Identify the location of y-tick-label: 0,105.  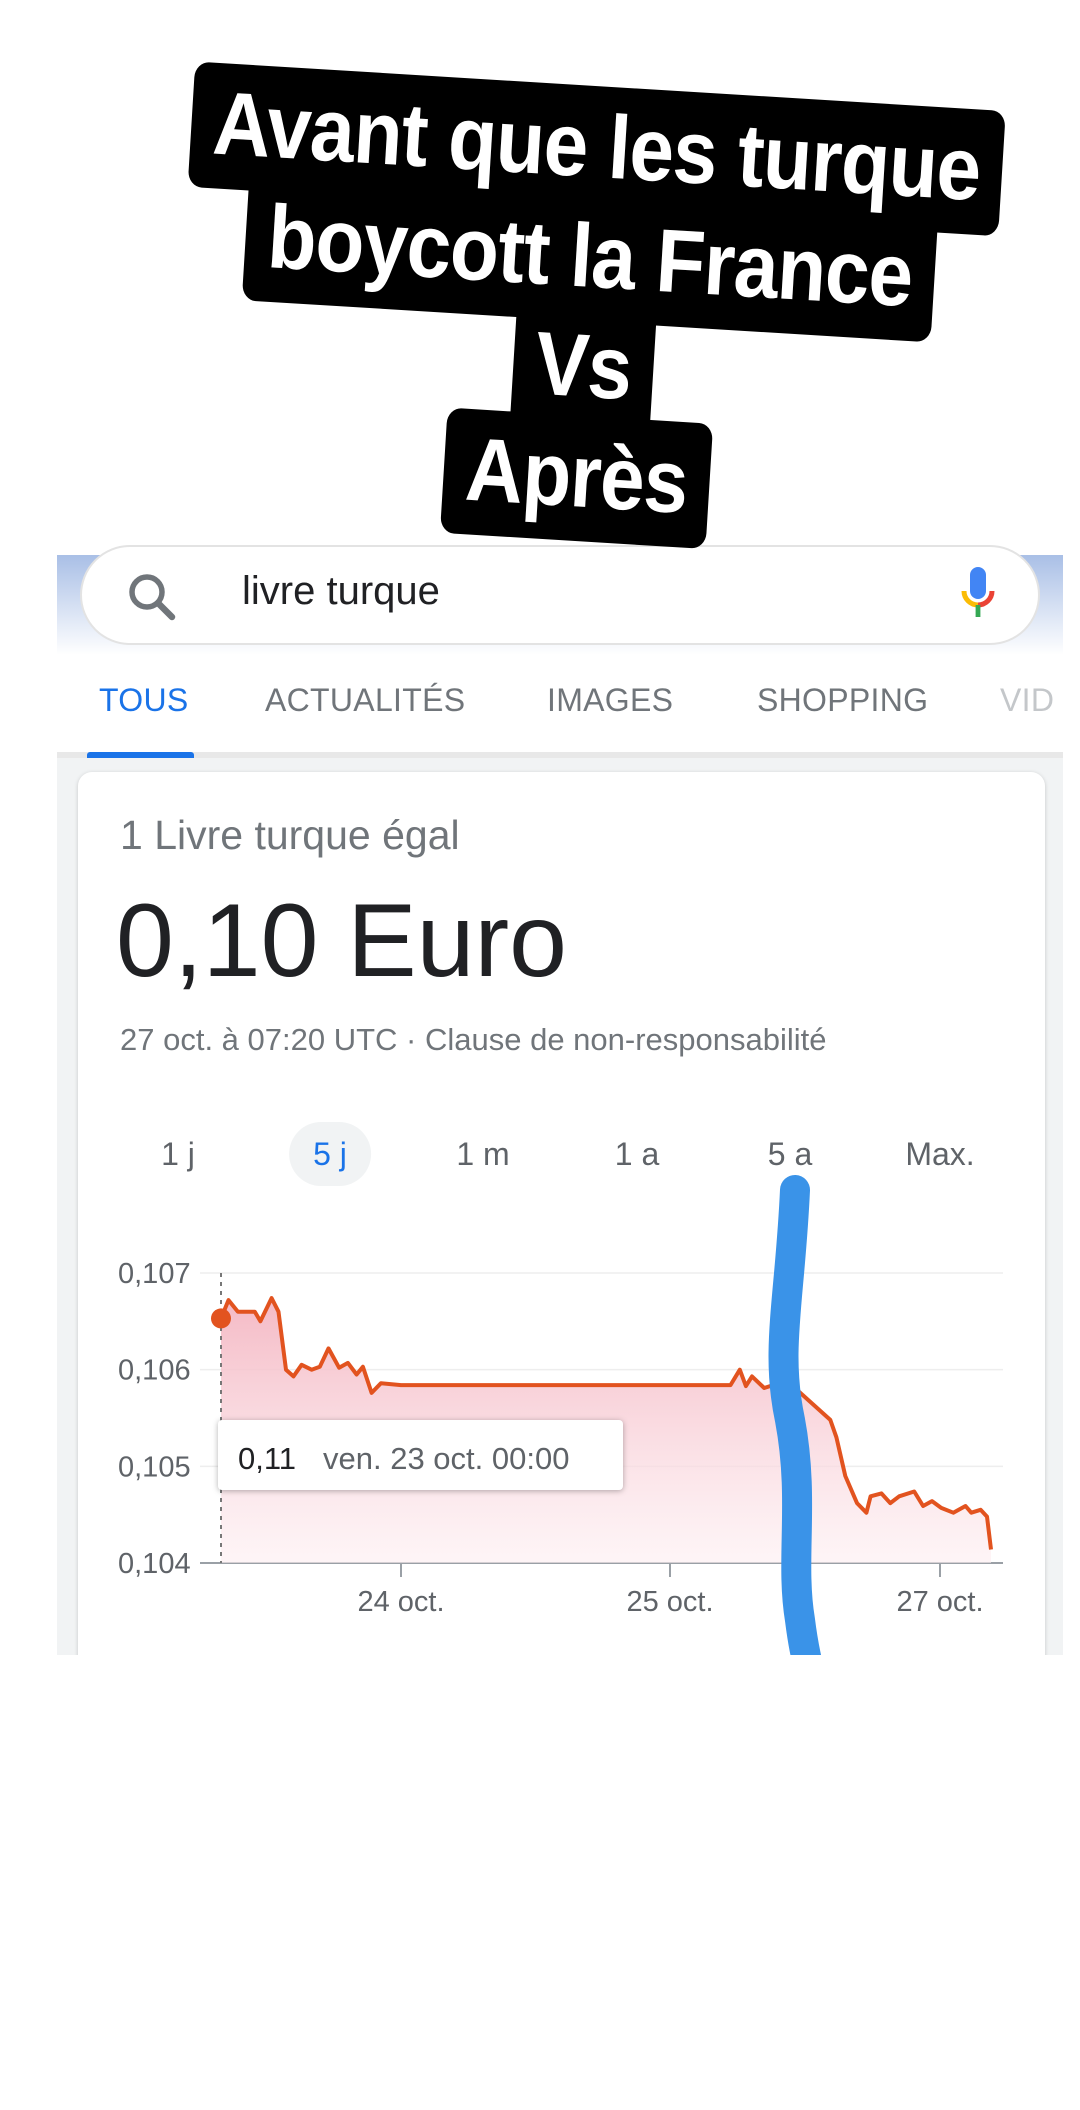
(154, 1467).